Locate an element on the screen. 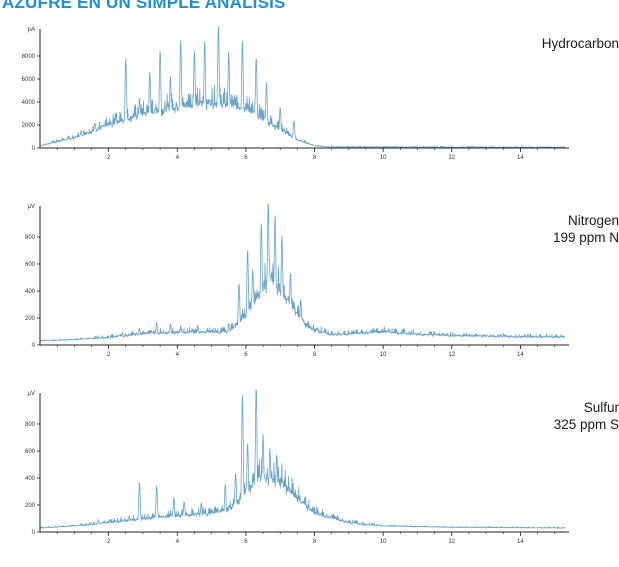 This screenshot has width=619, height=567. series-label-line: Hydrocarbon is located at coordinates (580, 43).